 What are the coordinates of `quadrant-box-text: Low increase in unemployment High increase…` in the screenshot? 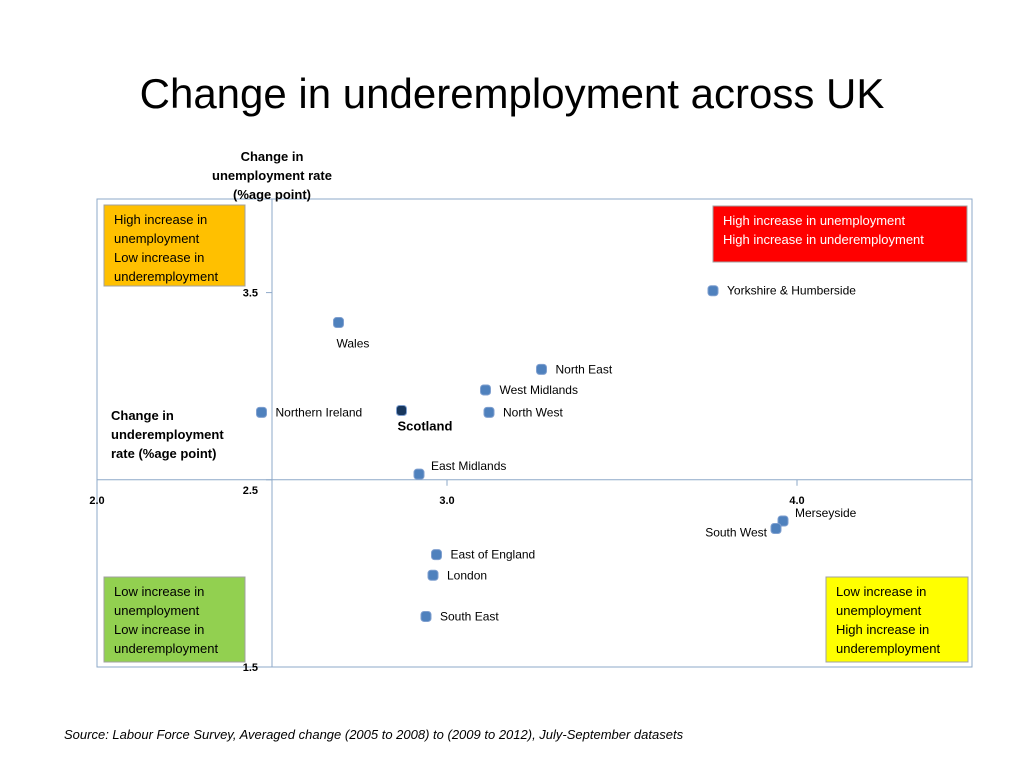 It's located at (888, 620).